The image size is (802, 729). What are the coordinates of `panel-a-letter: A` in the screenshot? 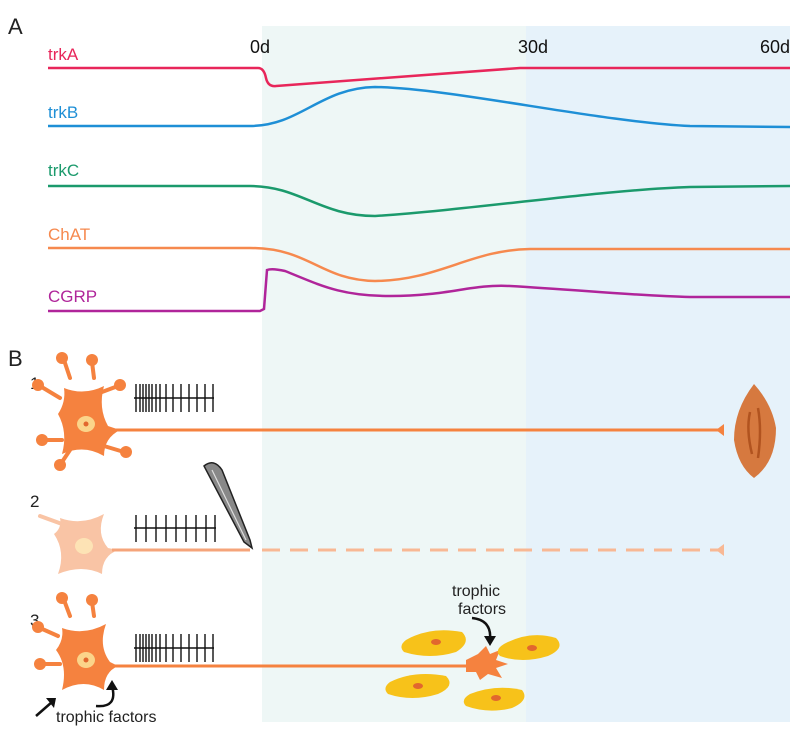 It's located at (15, 26).